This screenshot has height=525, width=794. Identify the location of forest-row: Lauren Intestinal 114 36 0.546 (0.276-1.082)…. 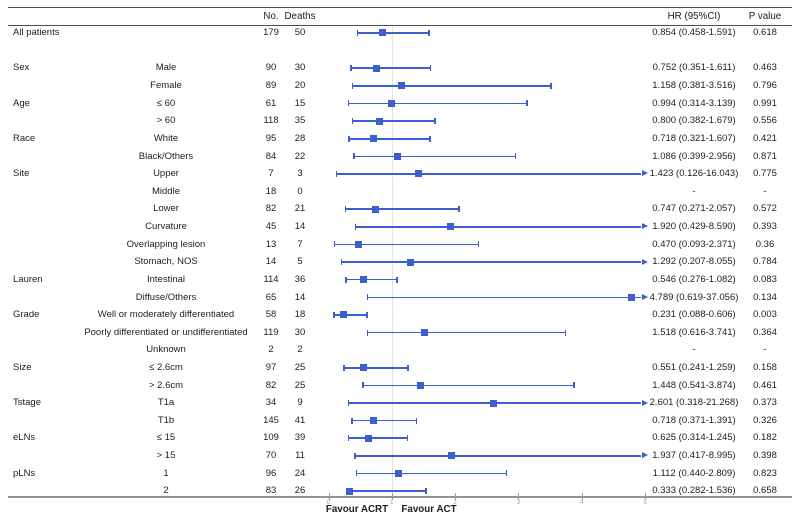
(397, 280).